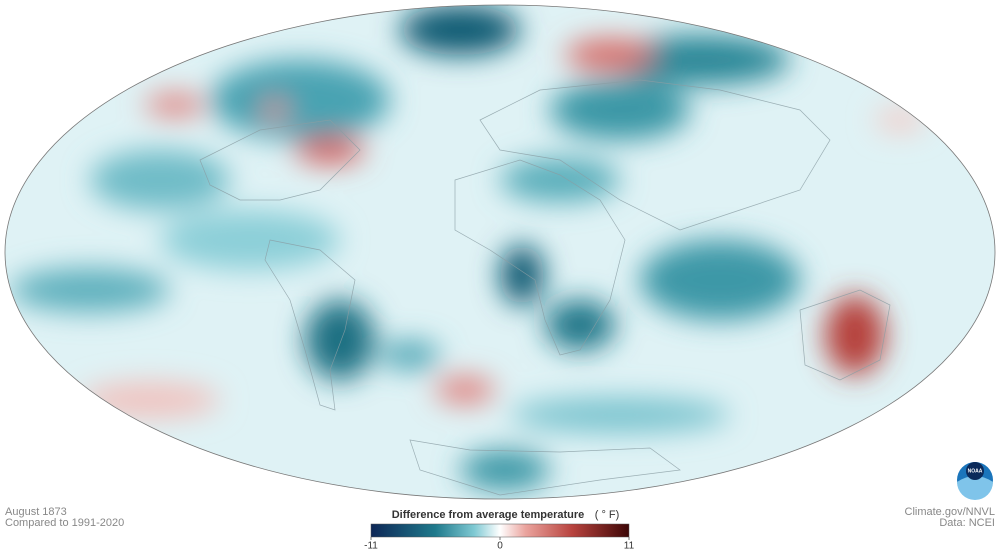 The image size is (1000, 555). I want to click on legend-tick-label: 11, so click(629, 546).